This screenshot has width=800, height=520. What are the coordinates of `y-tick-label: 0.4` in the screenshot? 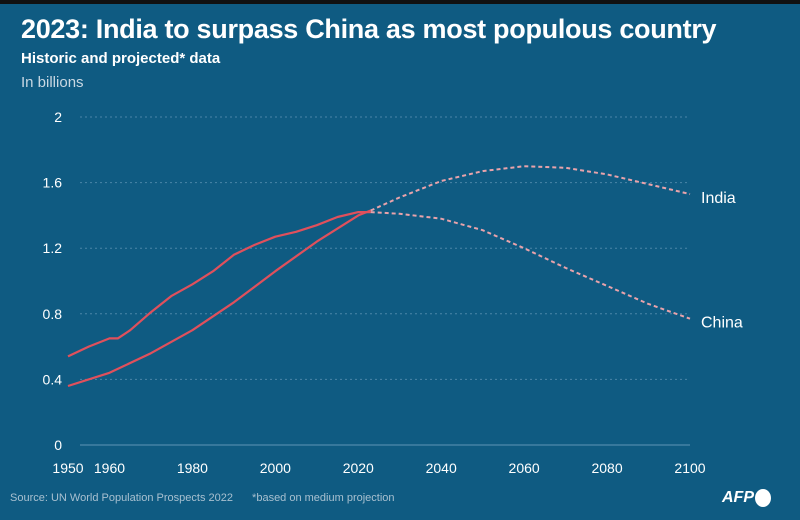 It's located at (53, 379).